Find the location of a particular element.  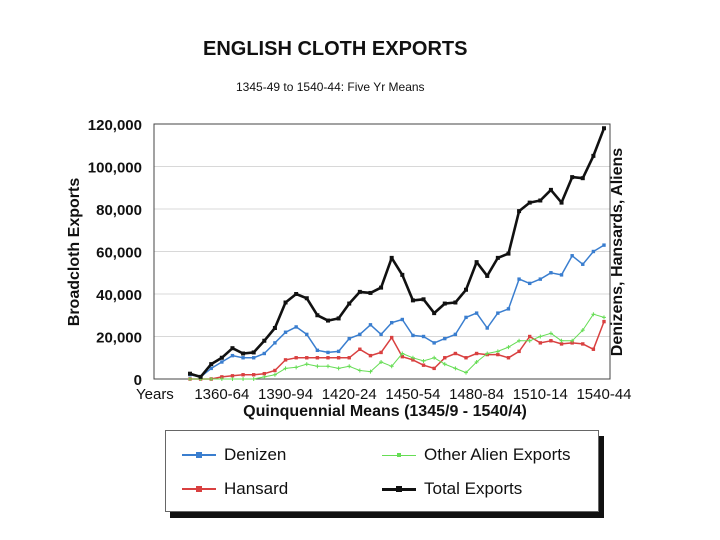

y-tick-label: 40,000 is located at coordinates (119, 295).